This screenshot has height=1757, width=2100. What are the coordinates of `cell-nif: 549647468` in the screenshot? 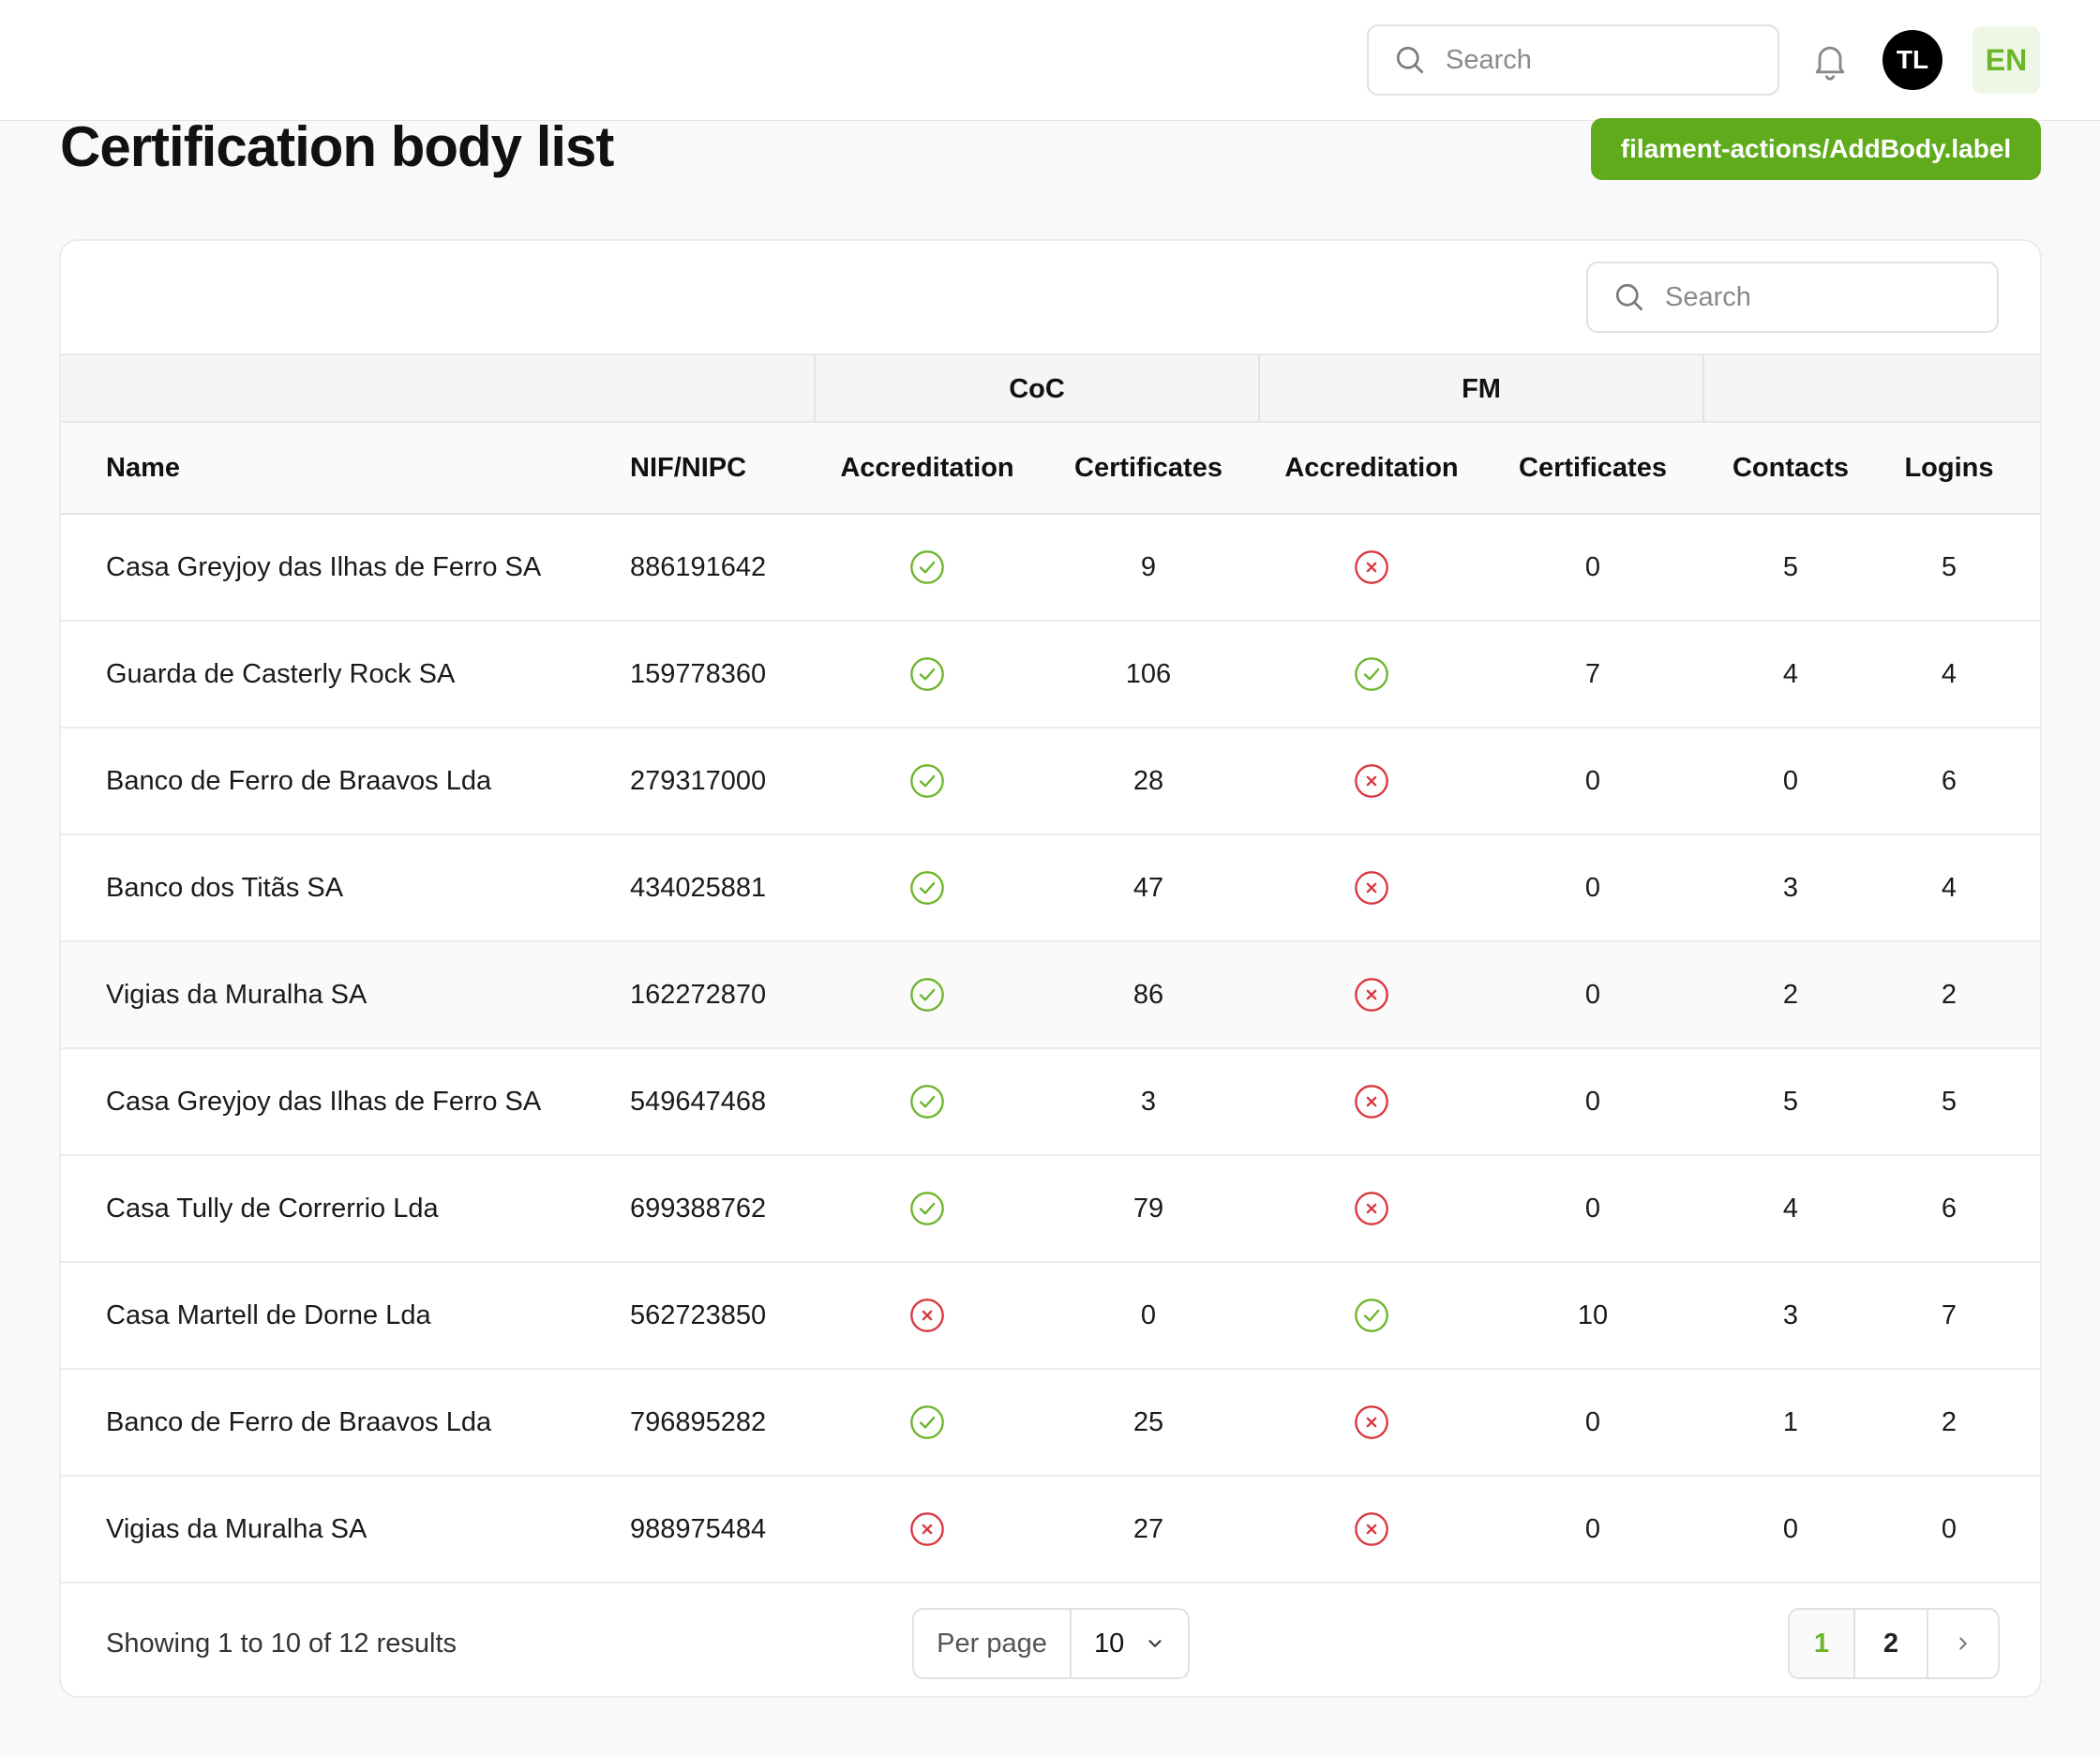 It's located at (698, 1101).